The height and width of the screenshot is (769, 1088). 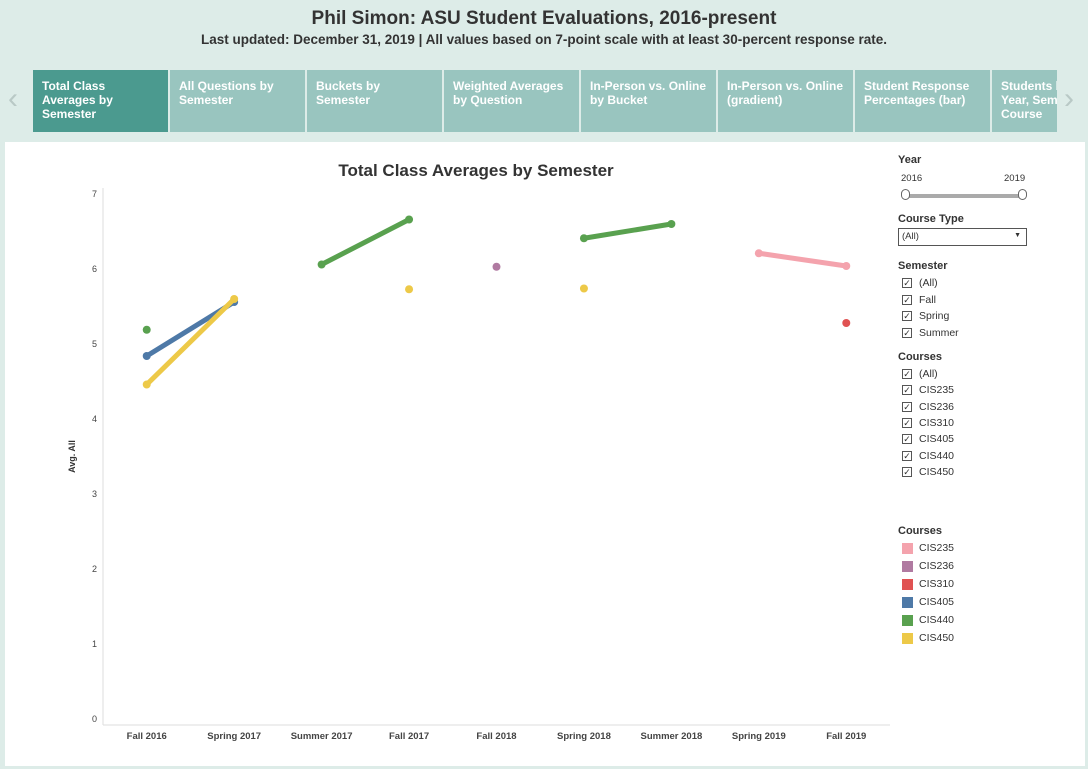 What do you see at coordinates (190, 341) in the screenshot?
I see `series-line-cis450` at bounding box center [190, 341].